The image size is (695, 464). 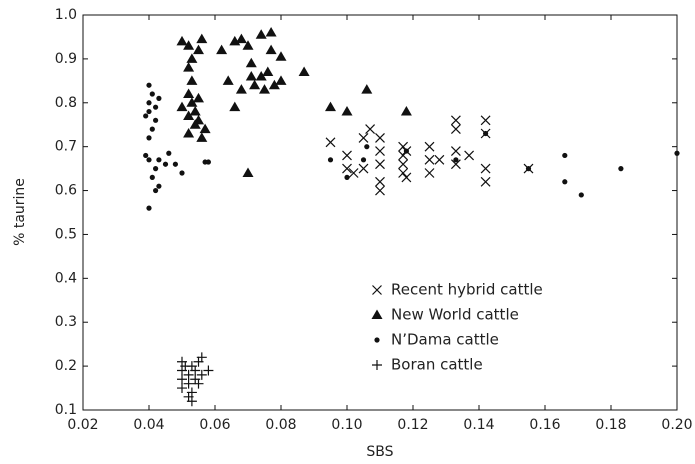 What do you see at coordinates (66, 366) in the screenshot?
I see `y-tick-label: 0.2` at bounding box center [66, 366].